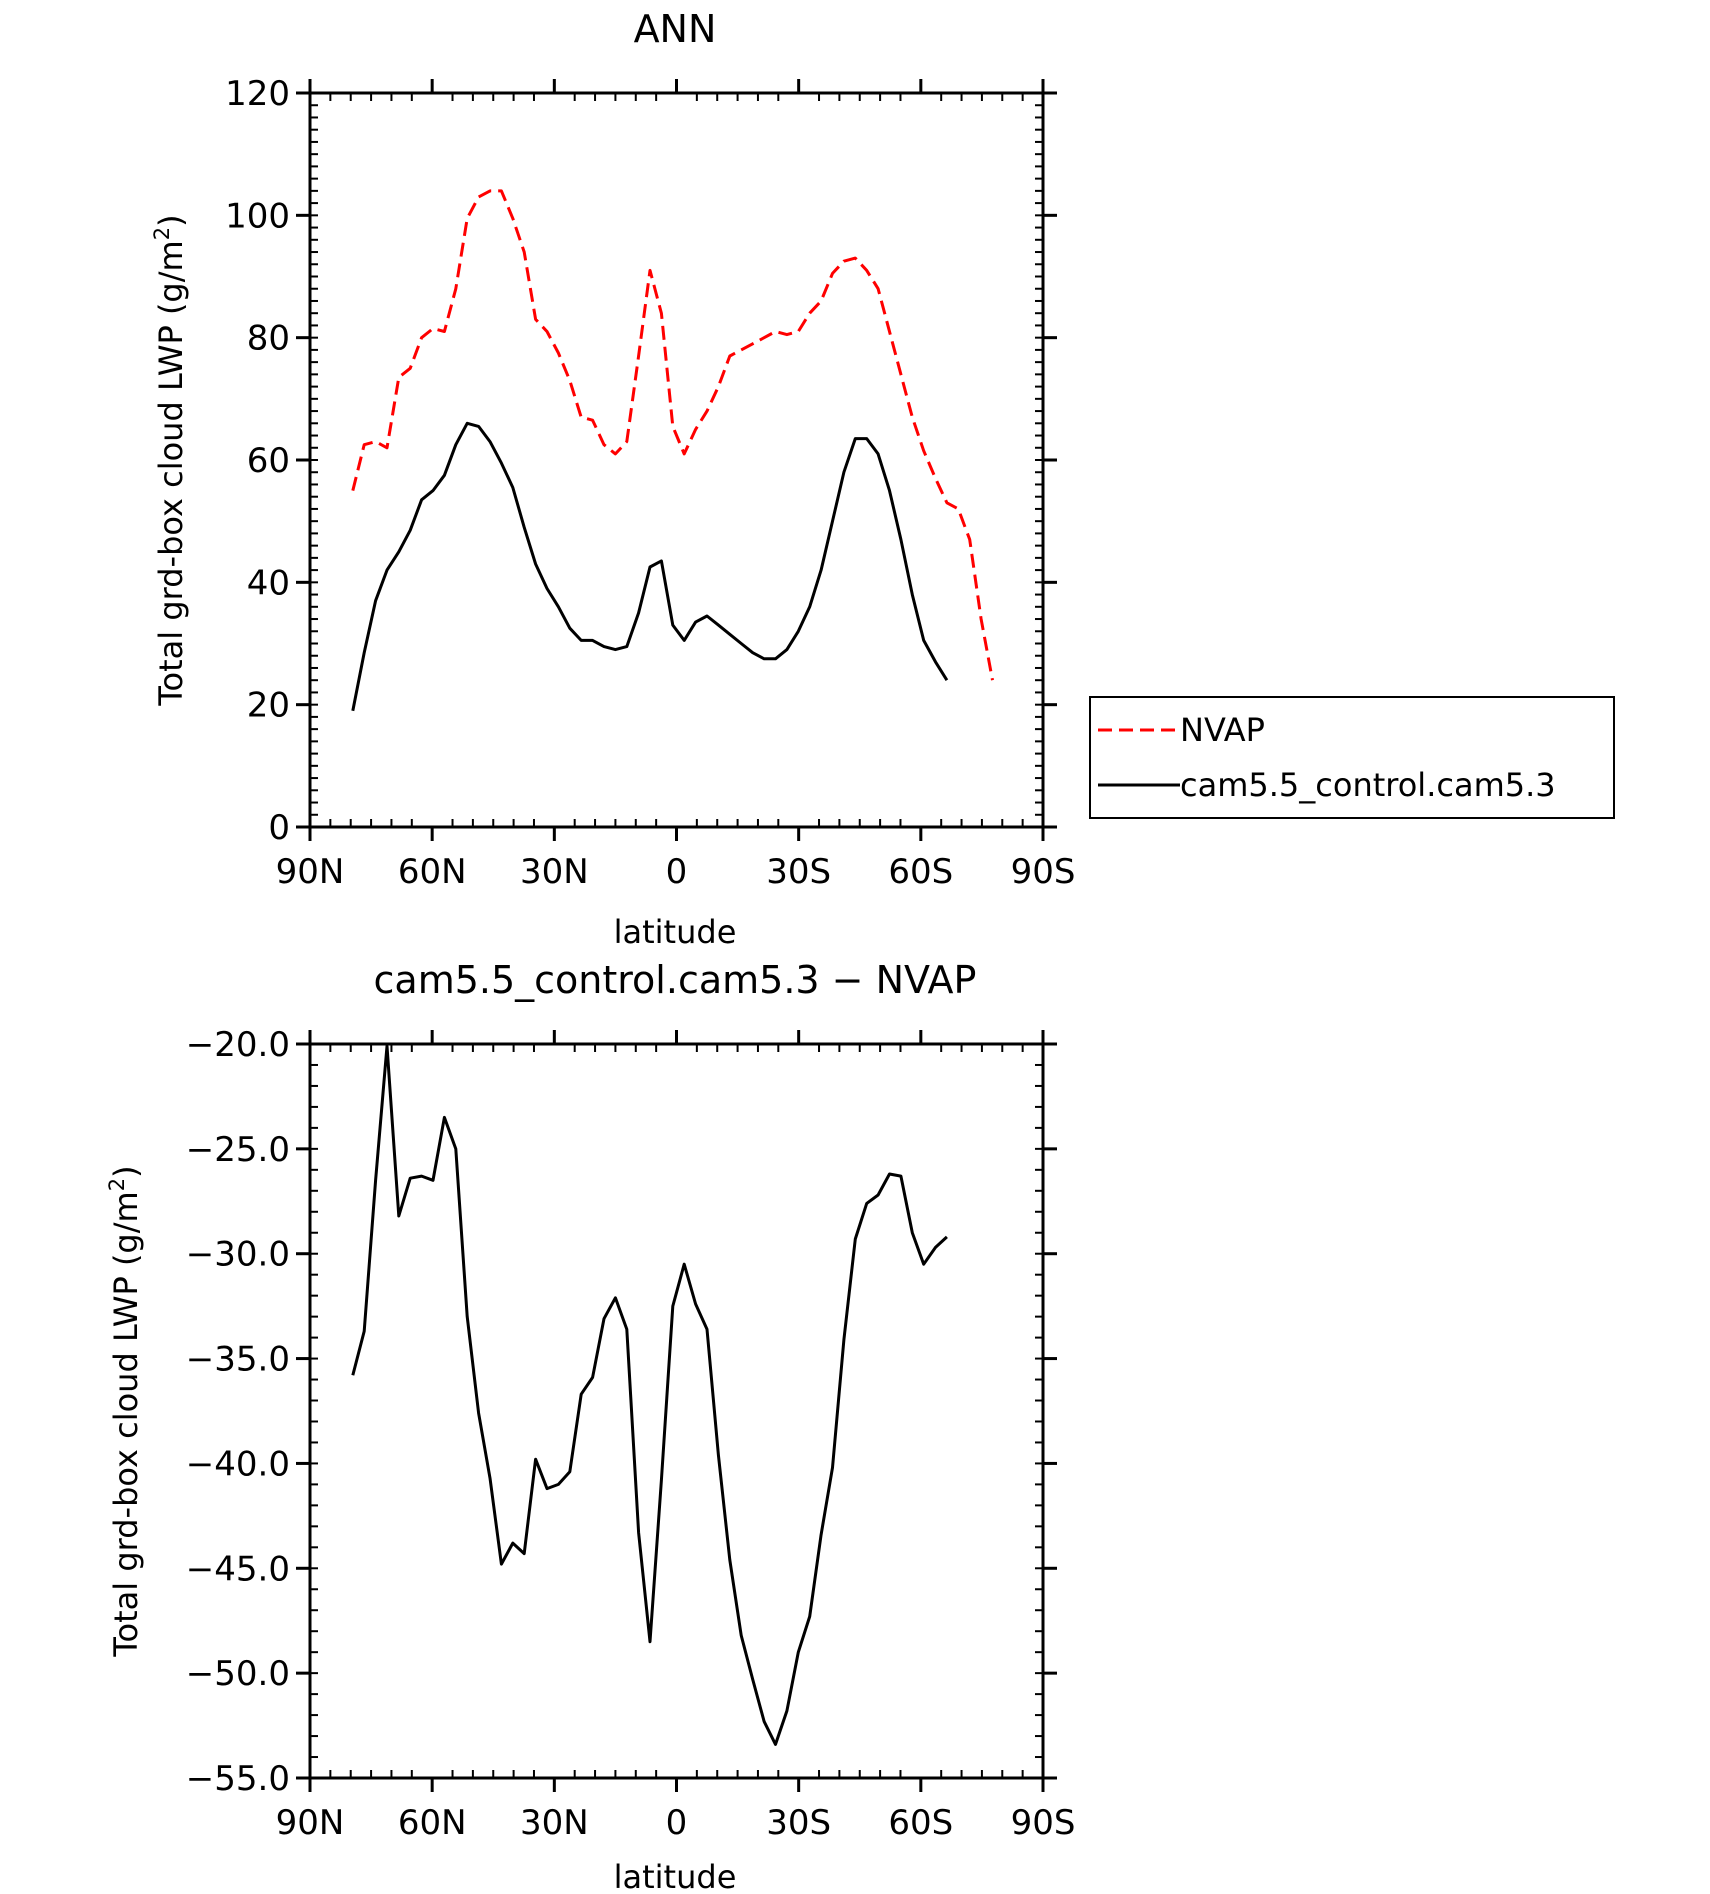 This screenshot has width=1710, height=1894. I want to click on legend: NVAP cam5.5_control.cam5.3, so click(1352, 757).